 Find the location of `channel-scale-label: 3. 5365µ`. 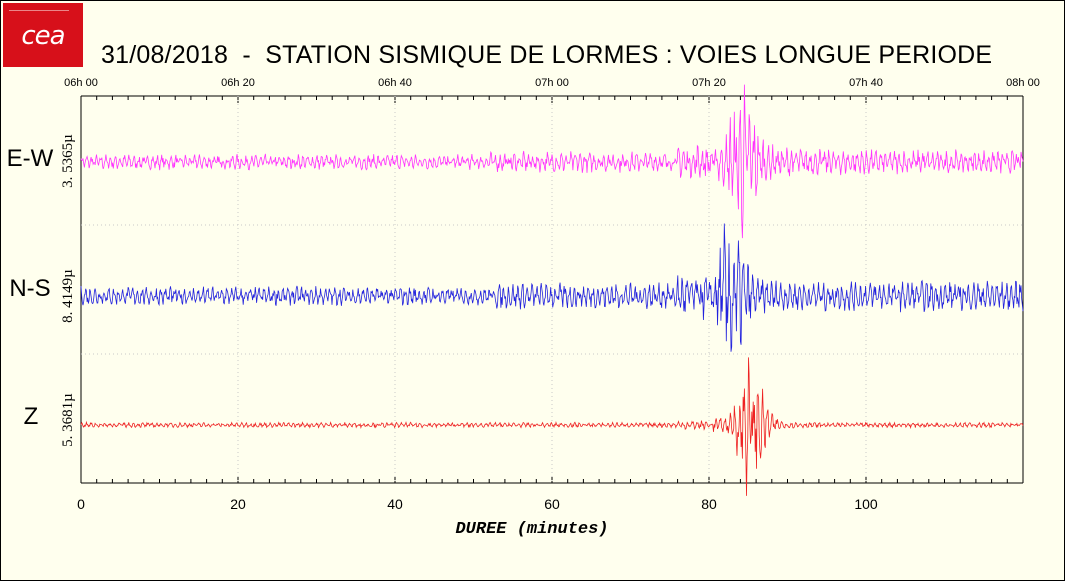

channel-scale-label: 3. 5365µ is located at coordinates (68, 161).